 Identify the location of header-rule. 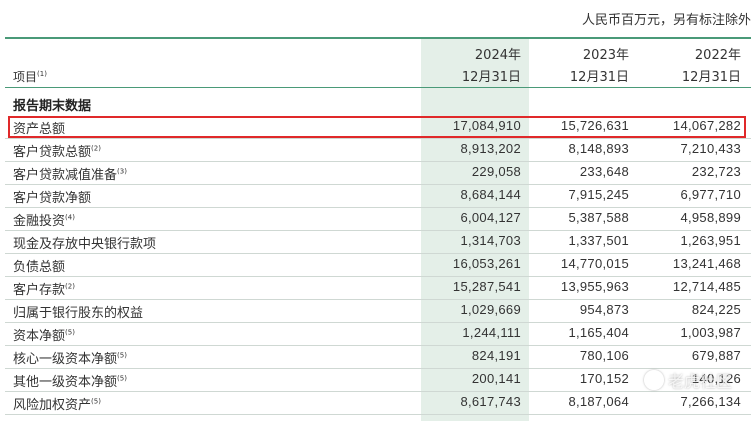
(378, 87).